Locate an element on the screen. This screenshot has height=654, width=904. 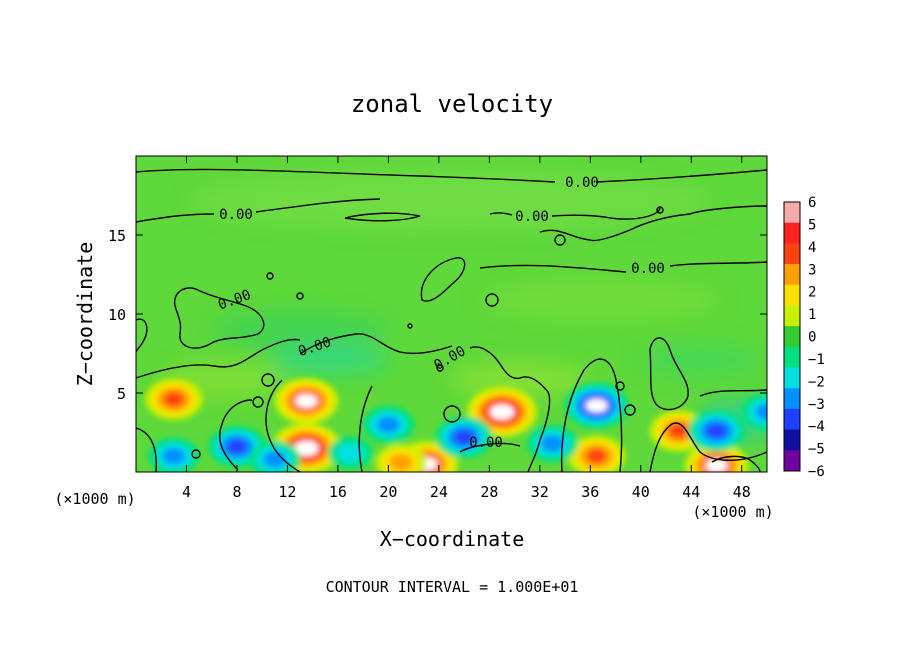
colorbar-label: −3 is located at coordinates (816, 405).